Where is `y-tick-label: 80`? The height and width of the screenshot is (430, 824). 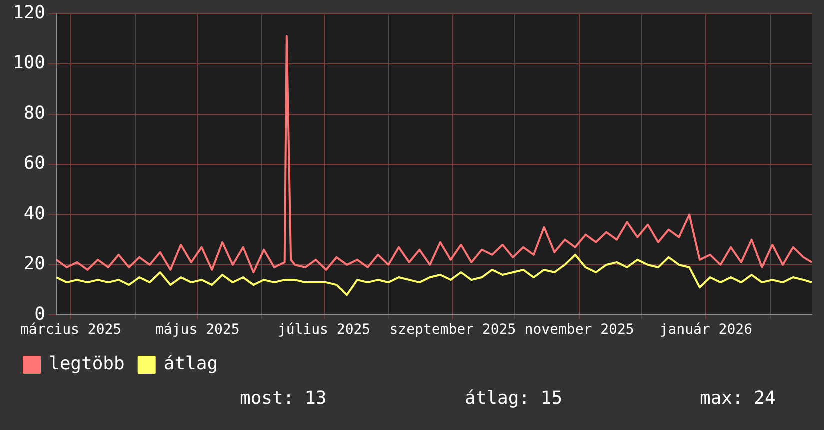
y-tick-label: 80 is located at coordinates (35, 113).